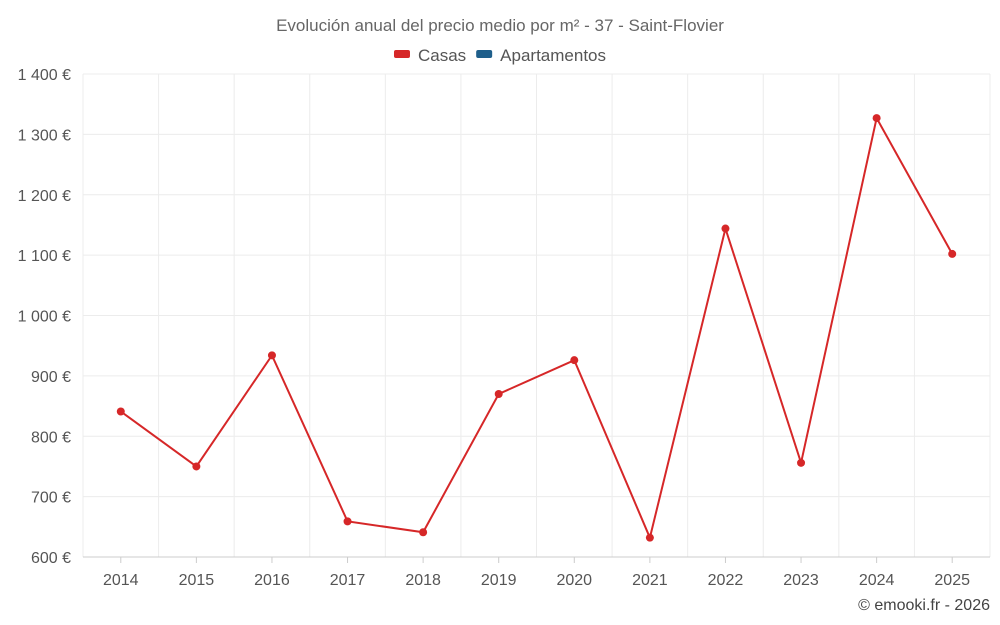 The image size is (1000, 625). Describe the element at coordinates (51, 437) in the screenshot. I see `y-tick-label: 800 €` at that location.